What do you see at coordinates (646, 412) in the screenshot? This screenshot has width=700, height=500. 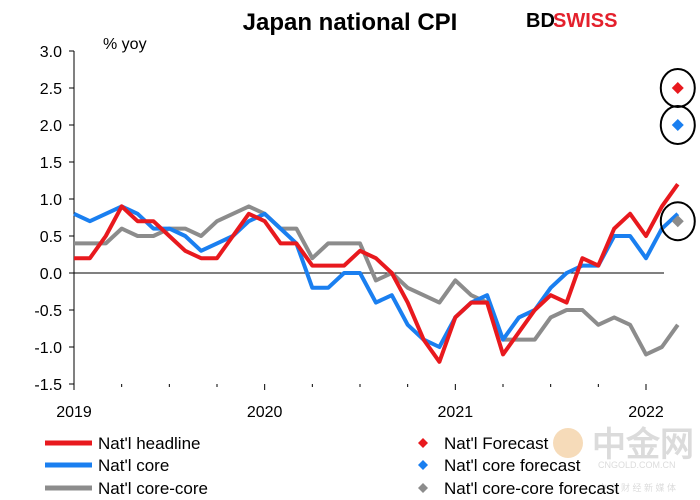 I see `x-tick-label: 2022` at bounding box center [646, 412].